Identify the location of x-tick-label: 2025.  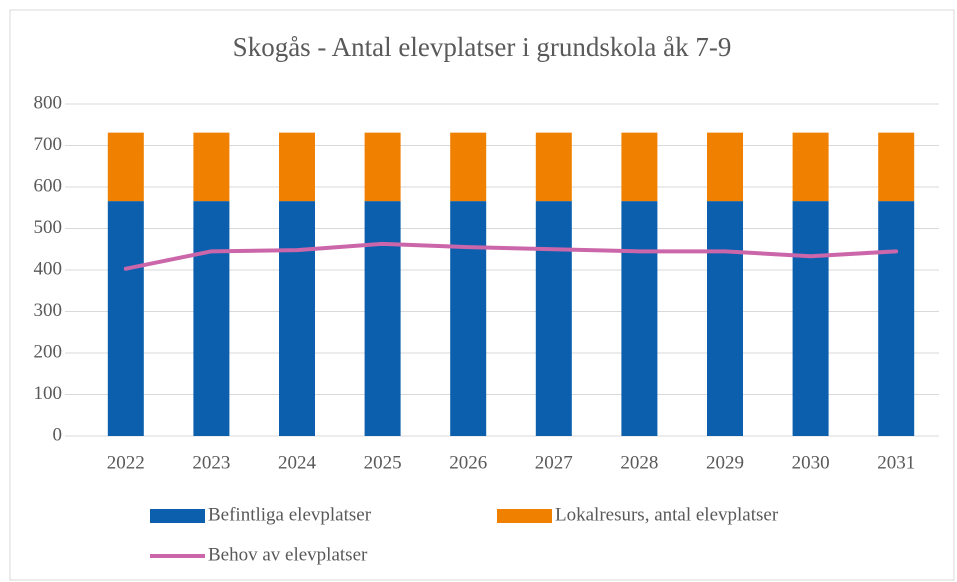
(383, 462).